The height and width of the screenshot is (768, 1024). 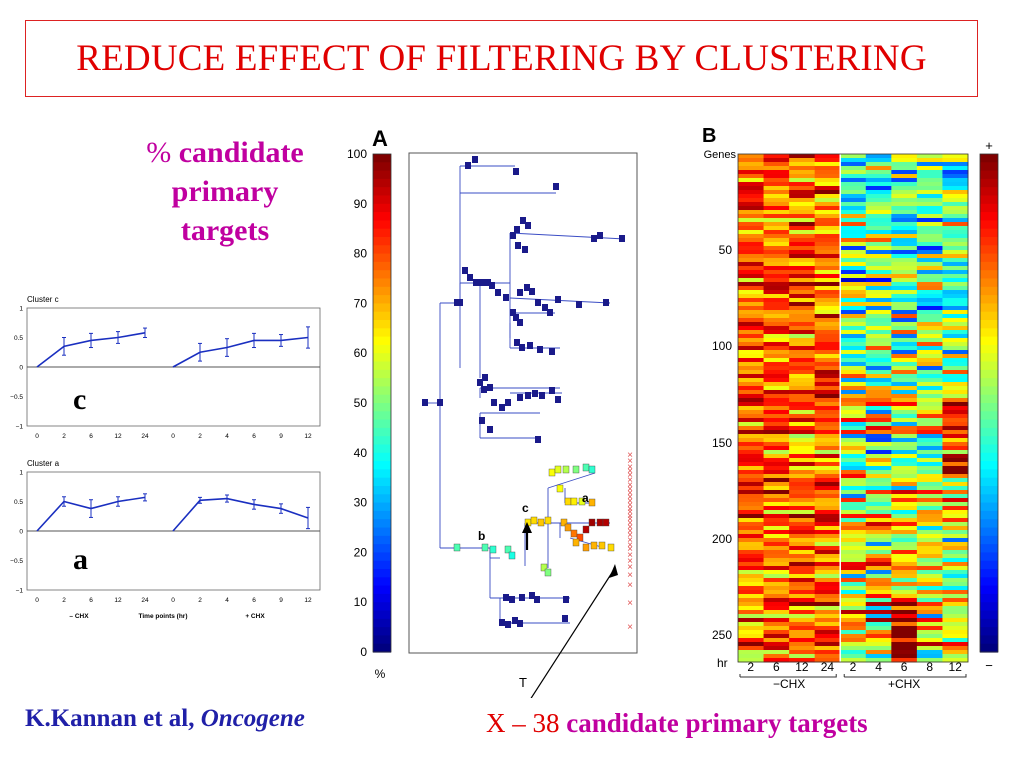 What do you see at coordinates (21, 473) in the screenshot?
I see `cluster-a-ytick: 1` at bounding box center [21, 473].